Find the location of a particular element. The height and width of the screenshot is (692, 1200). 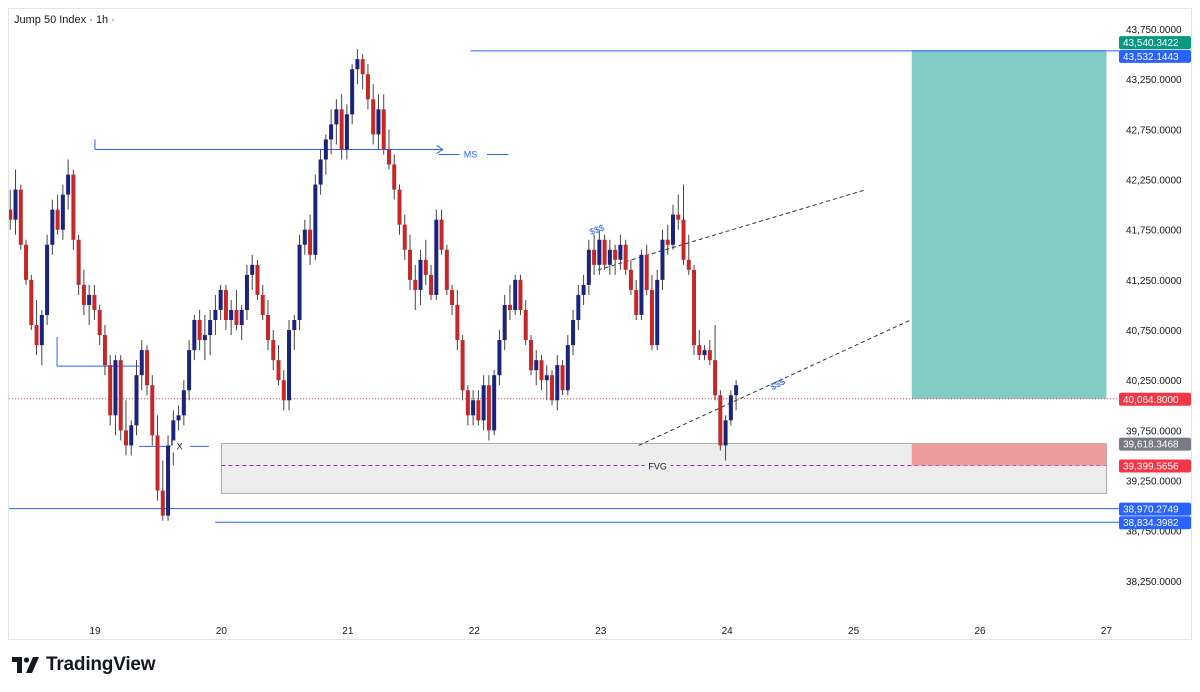

tradingview-brand: TradingView is located at coordinates (84, 665).